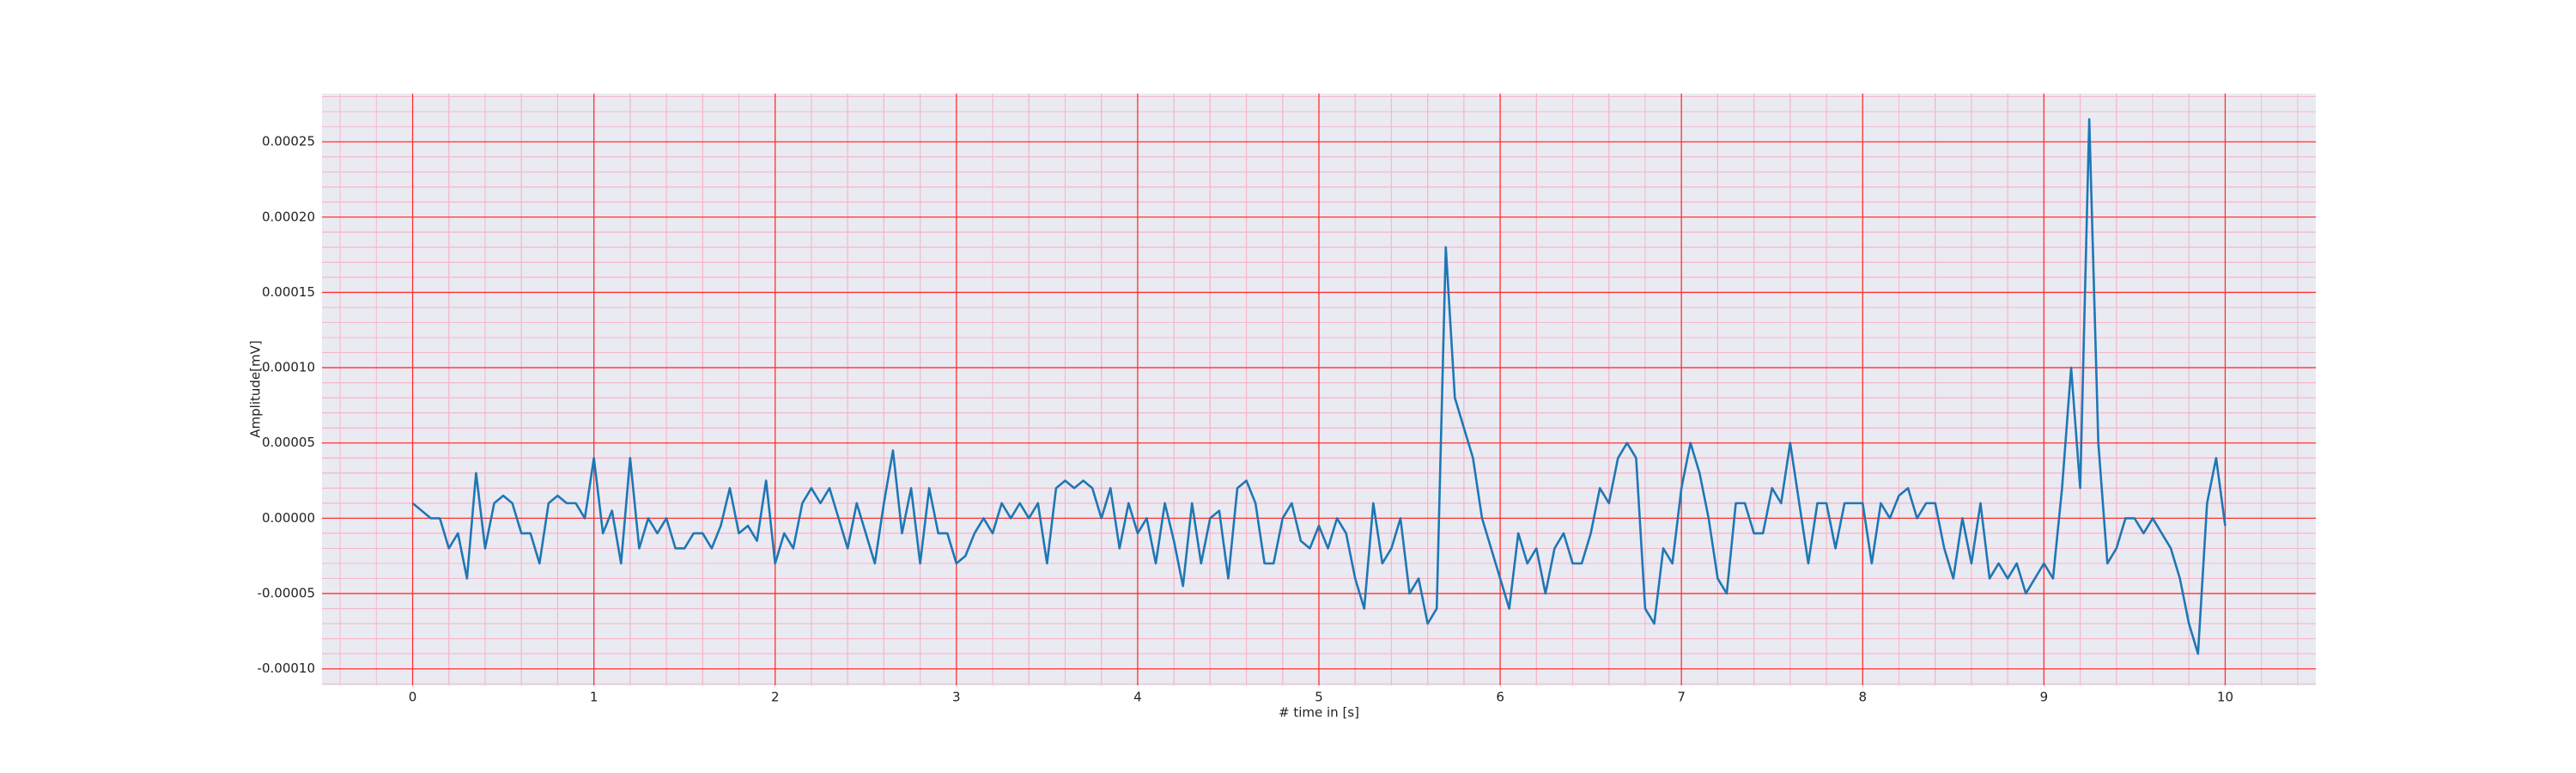  I want to click on y-tick-label: 0.00005, so click(289, 442).